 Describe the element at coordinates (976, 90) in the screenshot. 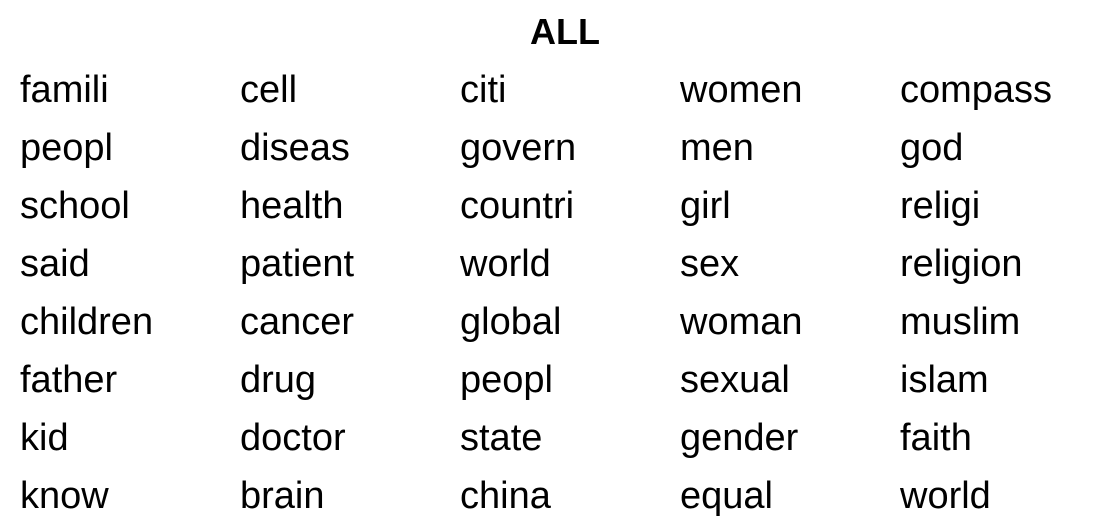

I see `table-cell: compass` at that location.